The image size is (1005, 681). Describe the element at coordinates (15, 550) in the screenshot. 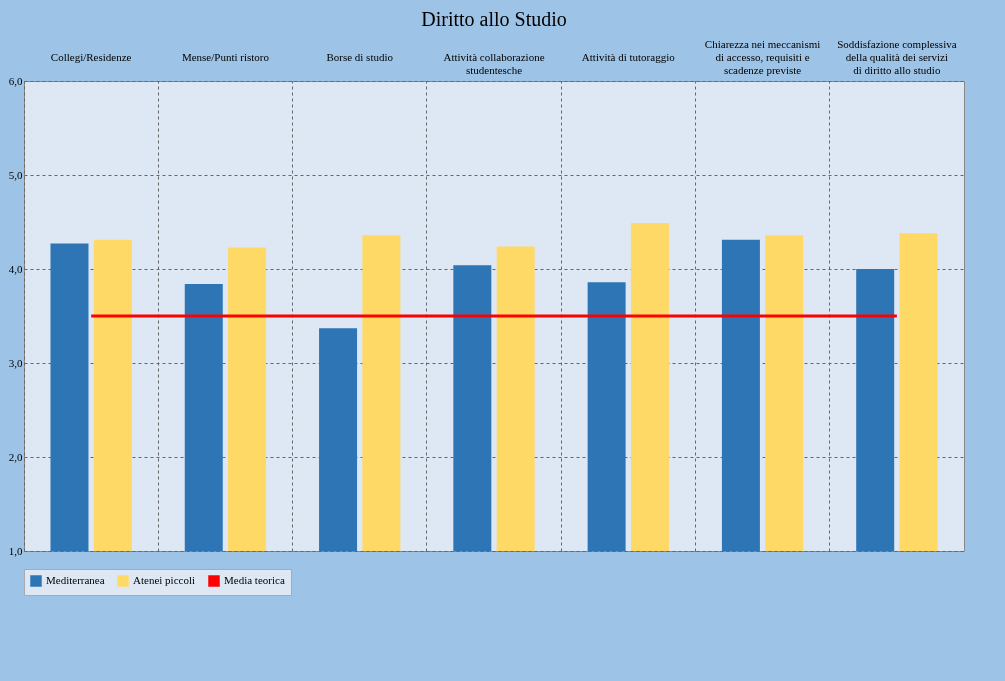

I see `y-tick-label: 1,0` at that location.